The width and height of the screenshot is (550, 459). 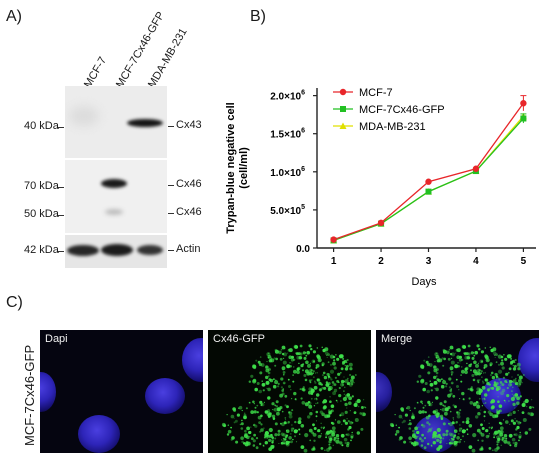 What do you see at coordinates (476, 261) in the screenshot?
I see `x-tick-label: 4` at bounding box center [476, 261].